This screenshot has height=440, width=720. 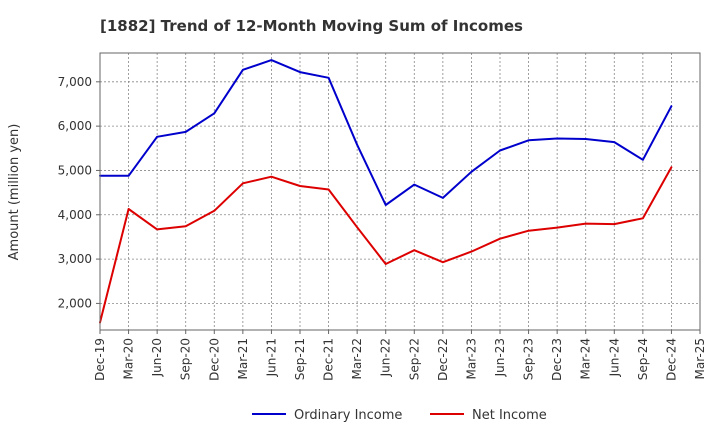 What do you see at coordinates (243, 358) in the screenshot?
I see `x-tick-label: Mar-21` at bounding box center [243, 358].